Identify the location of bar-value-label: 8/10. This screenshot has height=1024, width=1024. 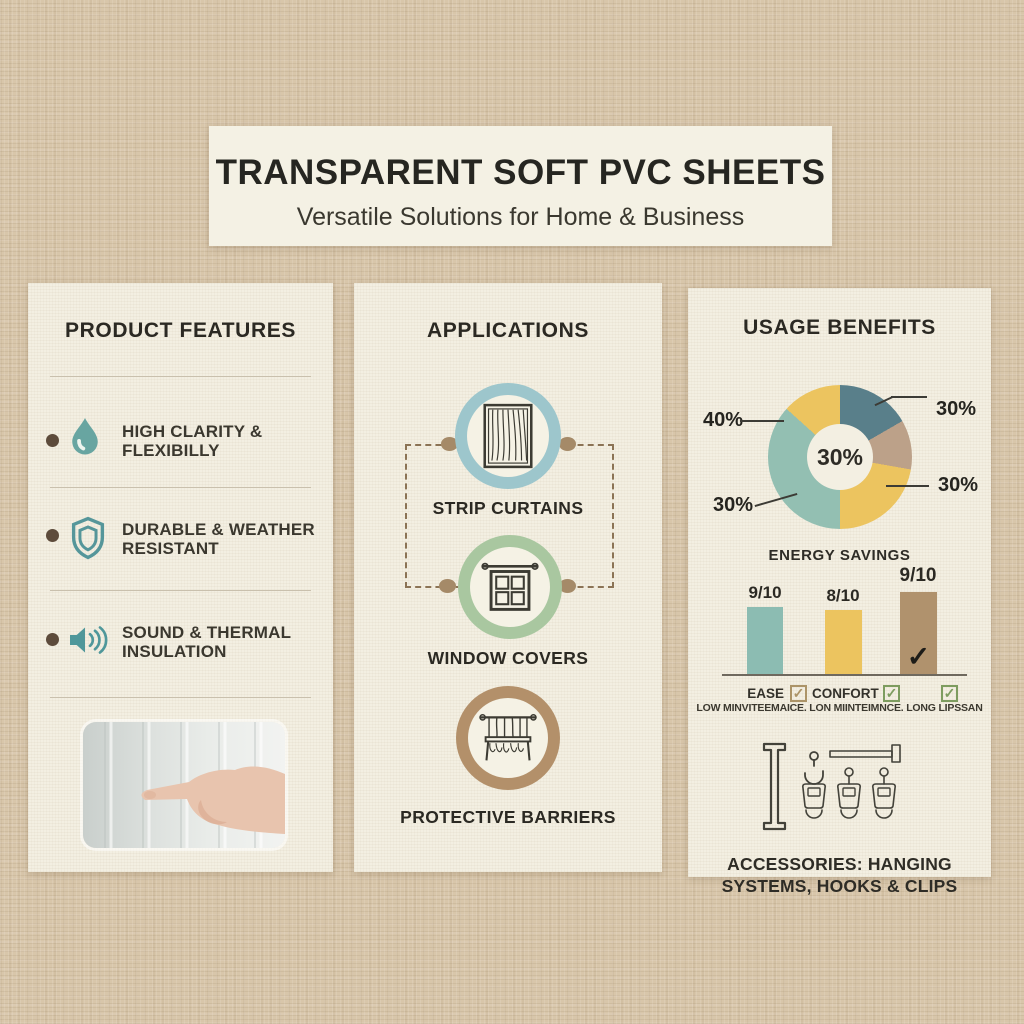
(843, 595).